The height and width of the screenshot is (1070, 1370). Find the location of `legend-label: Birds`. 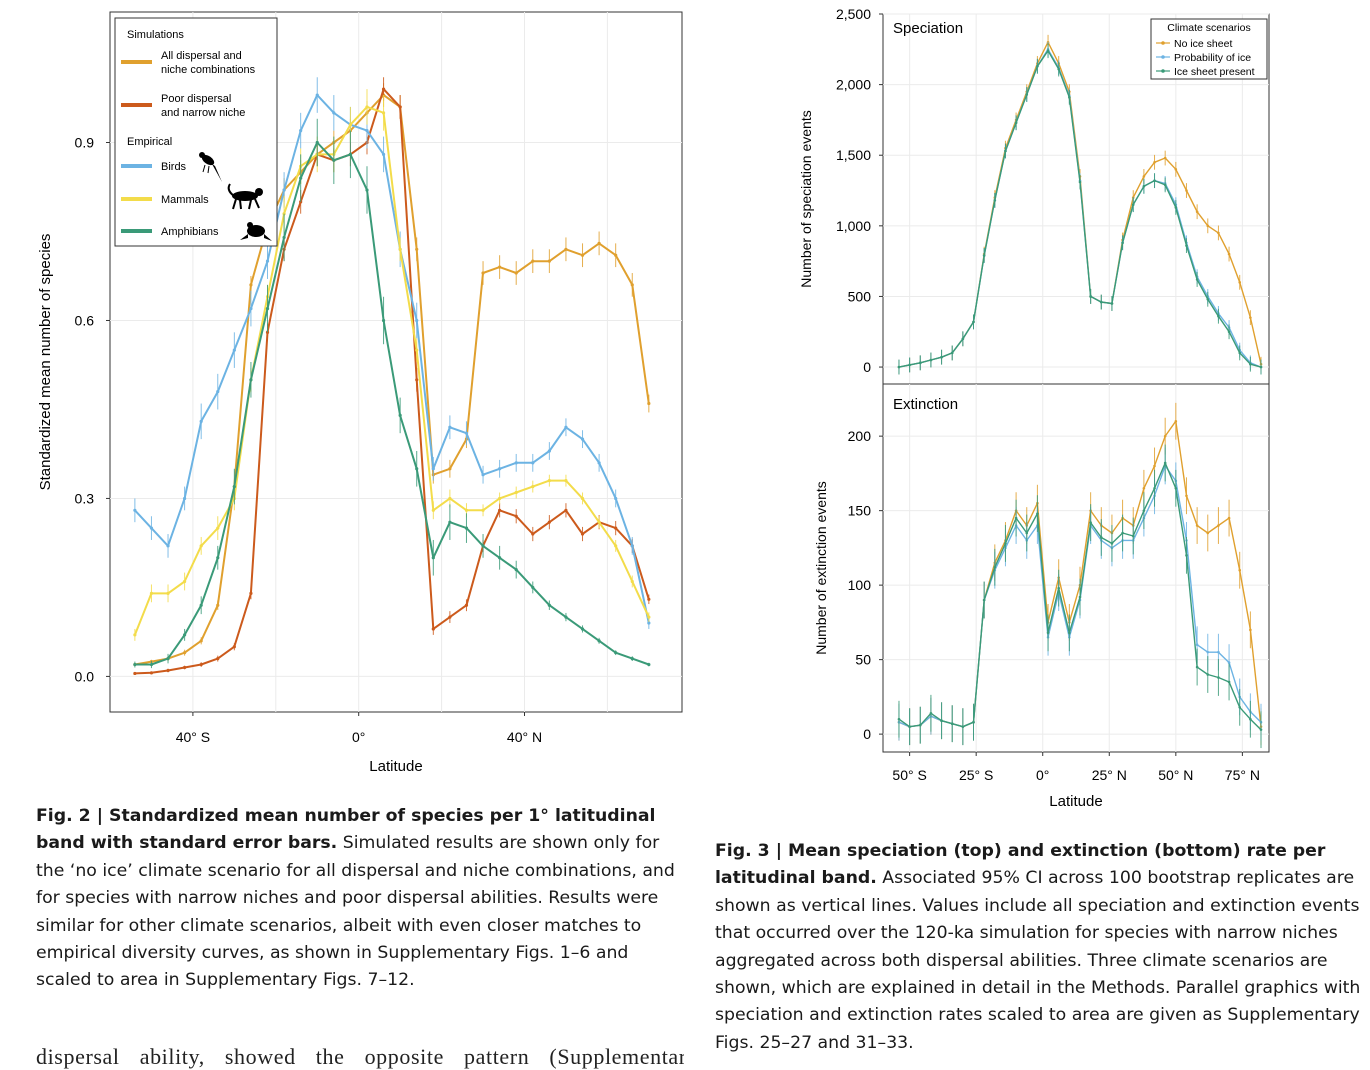

legend-label: Birds is located at coordinates (174, 167).